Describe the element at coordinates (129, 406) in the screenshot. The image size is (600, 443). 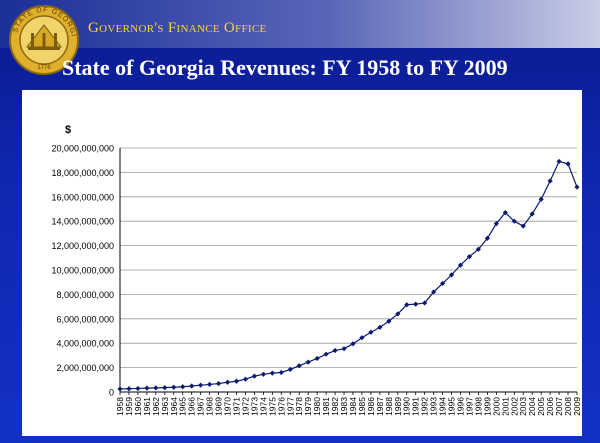
I see `x-tick-label: 1959` at that location.